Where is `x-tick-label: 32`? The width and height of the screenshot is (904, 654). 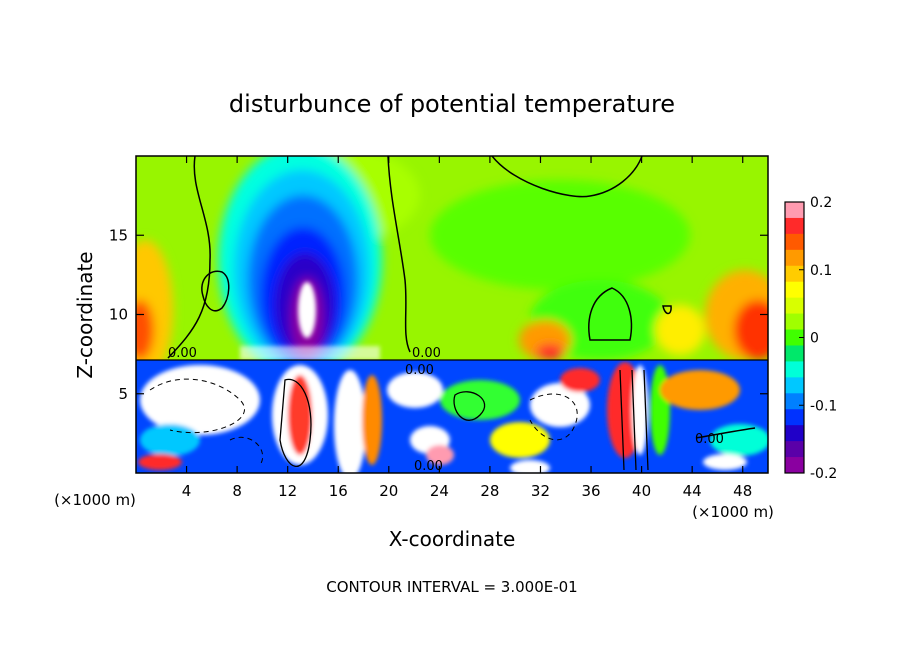
x-tick-label: 32 is located at coordinates (540, 491).